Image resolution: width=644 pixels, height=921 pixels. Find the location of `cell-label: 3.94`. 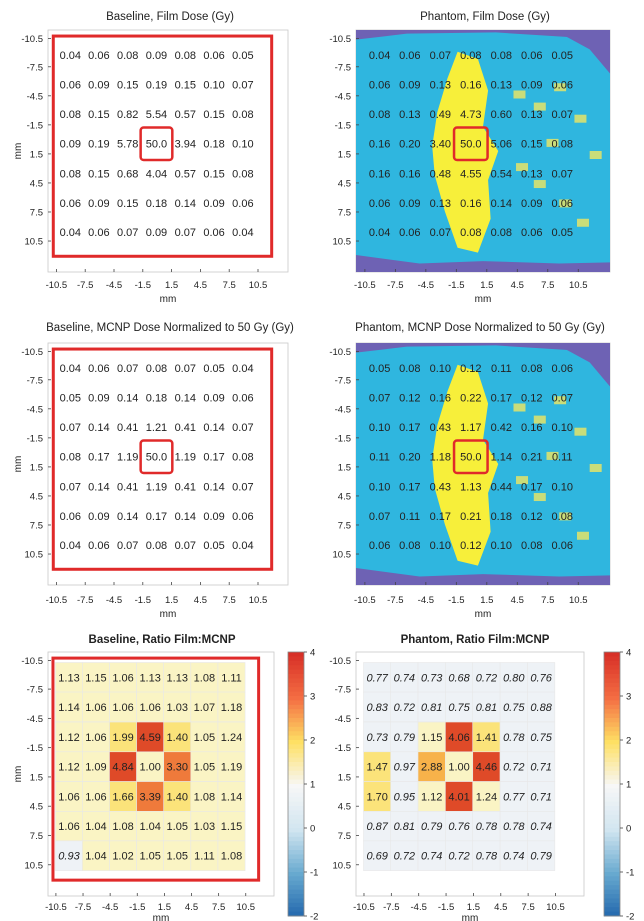

cell-label: 3.94 is located at coordinates (185, 145).